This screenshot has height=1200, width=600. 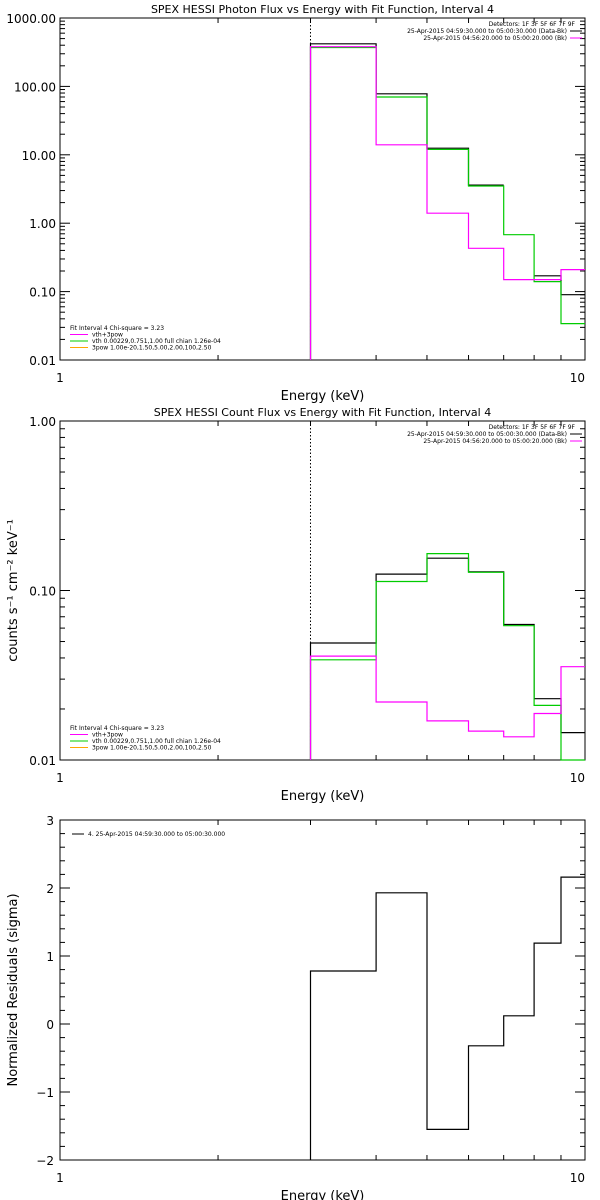 I want to click on y-tick-label: 100.00, so click(x=35, y=87).